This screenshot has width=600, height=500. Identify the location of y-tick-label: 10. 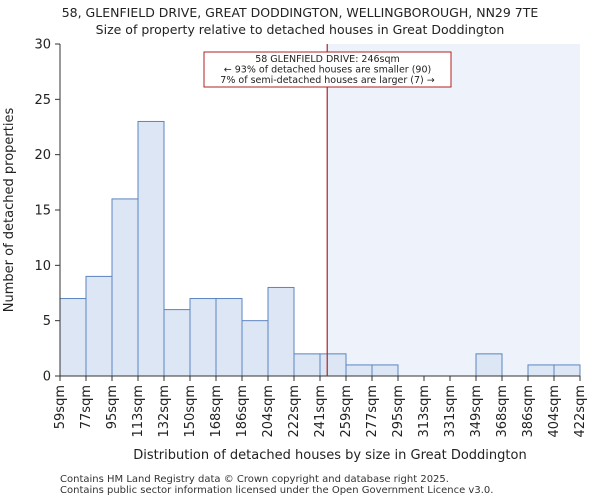
(42, 266).